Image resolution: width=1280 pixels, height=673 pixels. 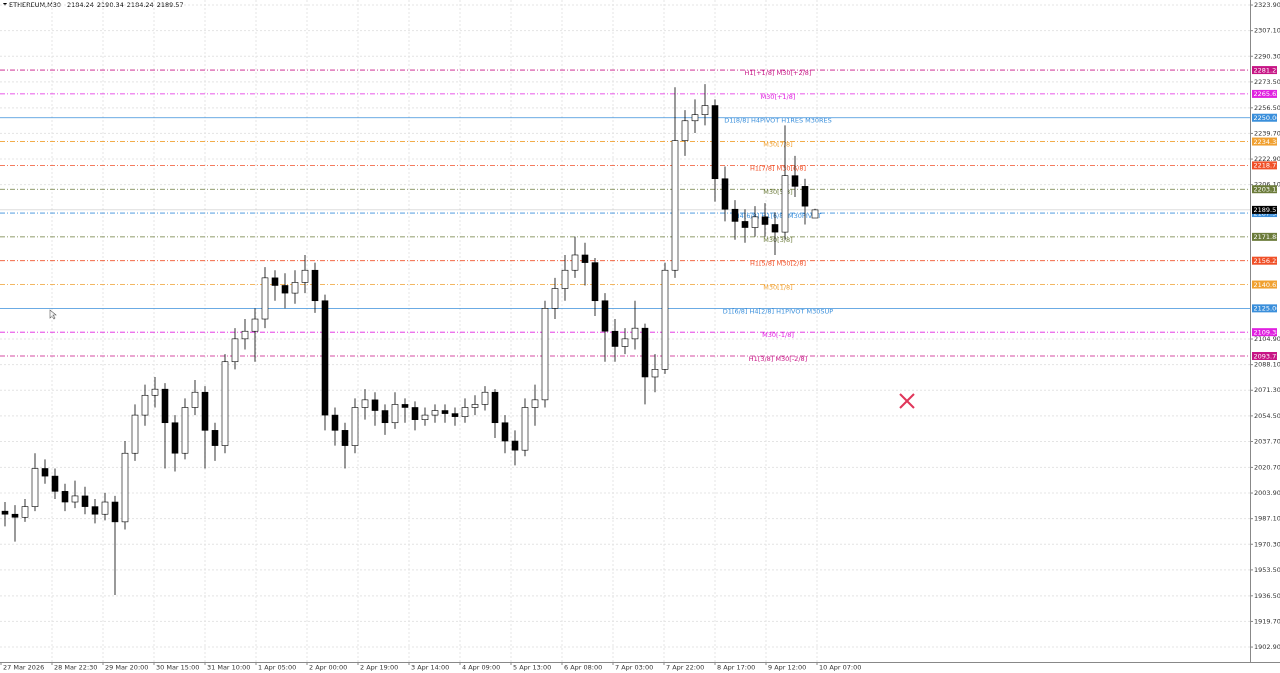 I want to click on y-tick-label: 1970.30, so click(x=1267, y=544).